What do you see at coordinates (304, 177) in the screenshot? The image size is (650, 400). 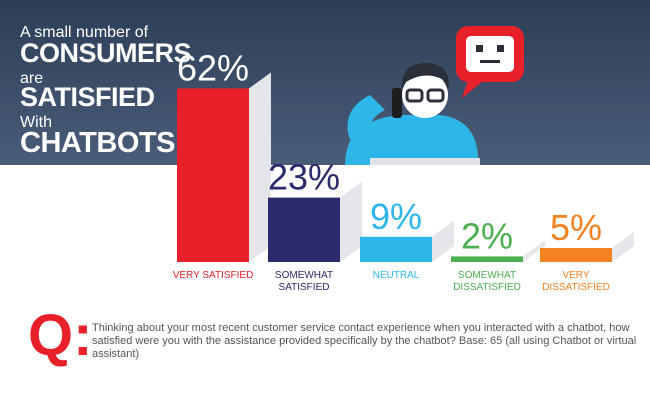 I see `value-label: 23%` at bounding box center [304, 177].